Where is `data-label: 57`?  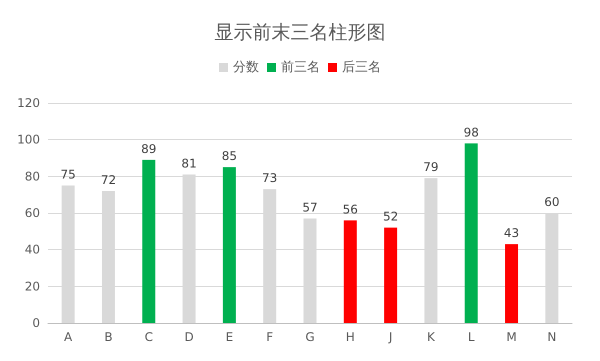
data-label: 57 is located at coordinates (310, 207).